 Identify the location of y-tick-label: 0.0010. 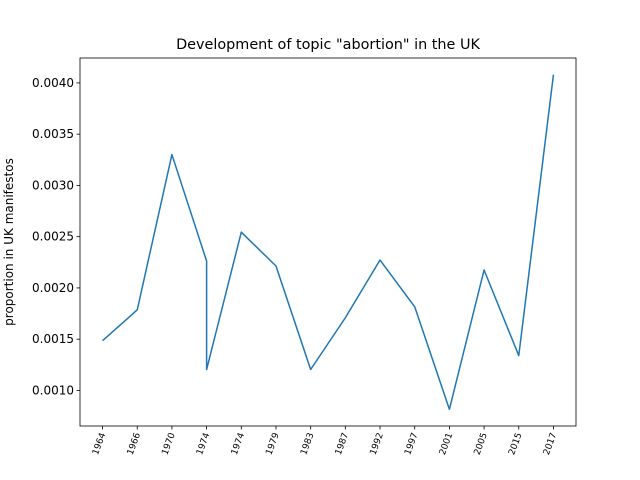
(53, 390).